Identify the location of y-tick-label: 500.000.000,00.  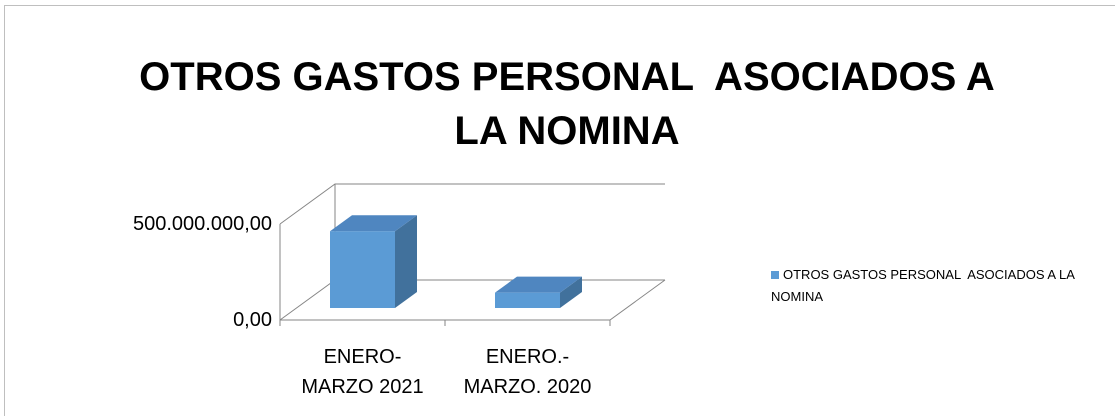
(202, 224).